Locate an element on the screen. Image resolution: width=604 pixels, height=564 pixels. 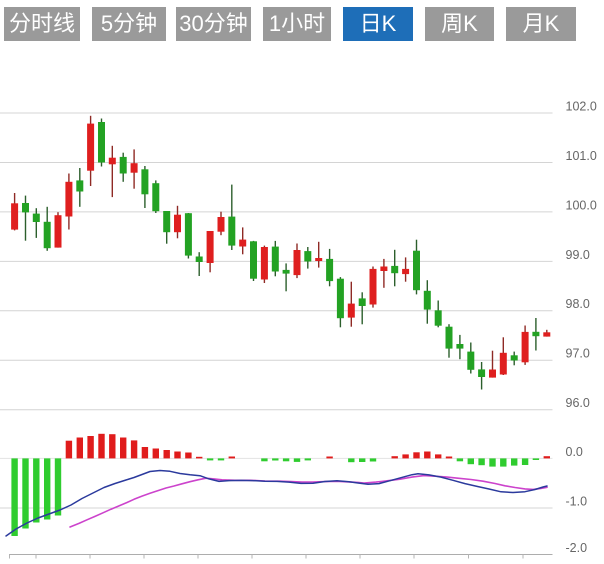
svg-text: 102.0 is located at coordinates (581, 106).